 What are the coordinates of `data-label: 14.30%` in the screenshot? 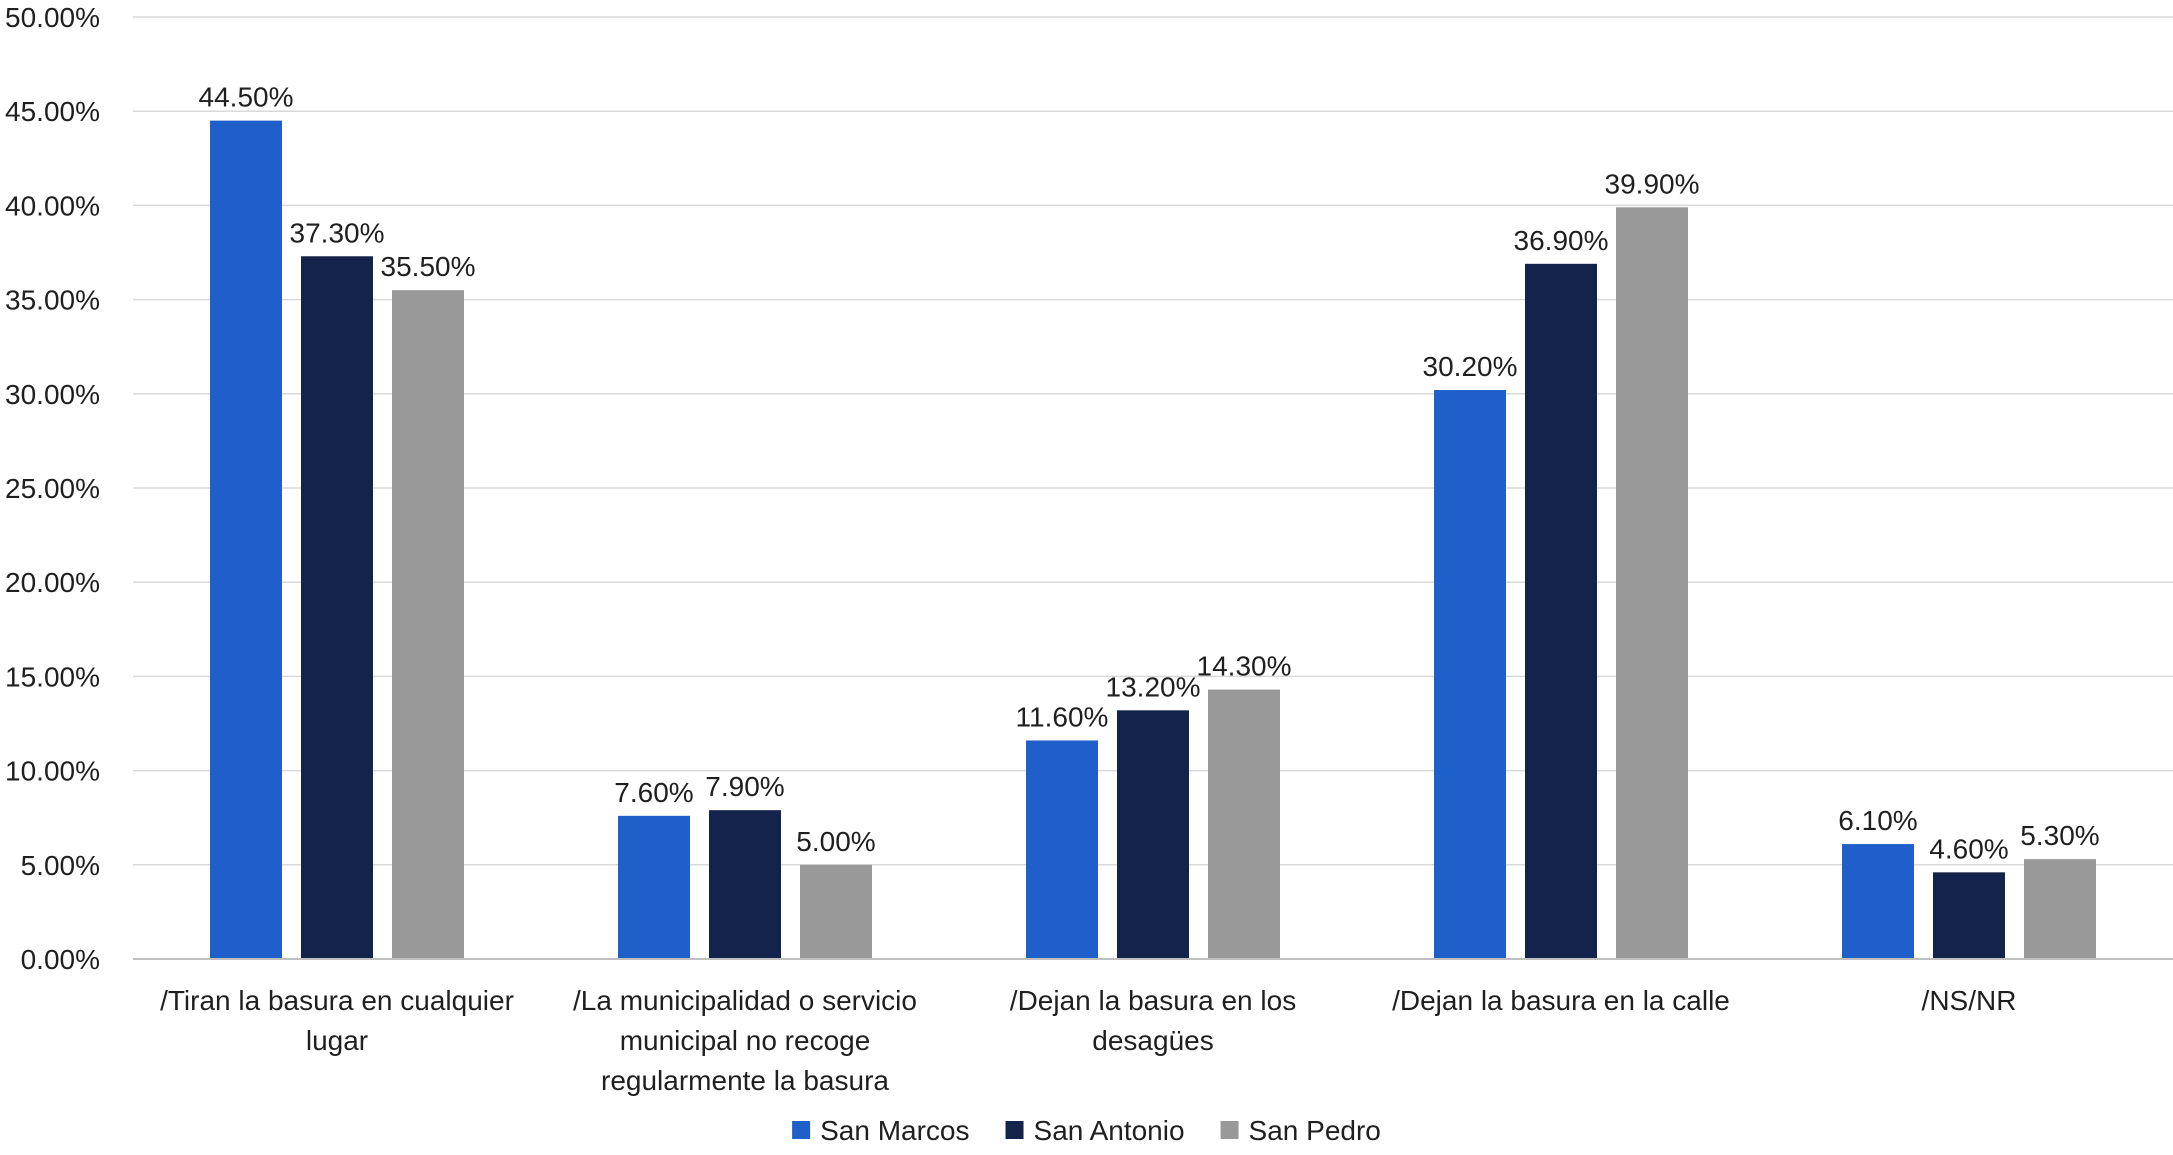 It's located at (1244, 666).